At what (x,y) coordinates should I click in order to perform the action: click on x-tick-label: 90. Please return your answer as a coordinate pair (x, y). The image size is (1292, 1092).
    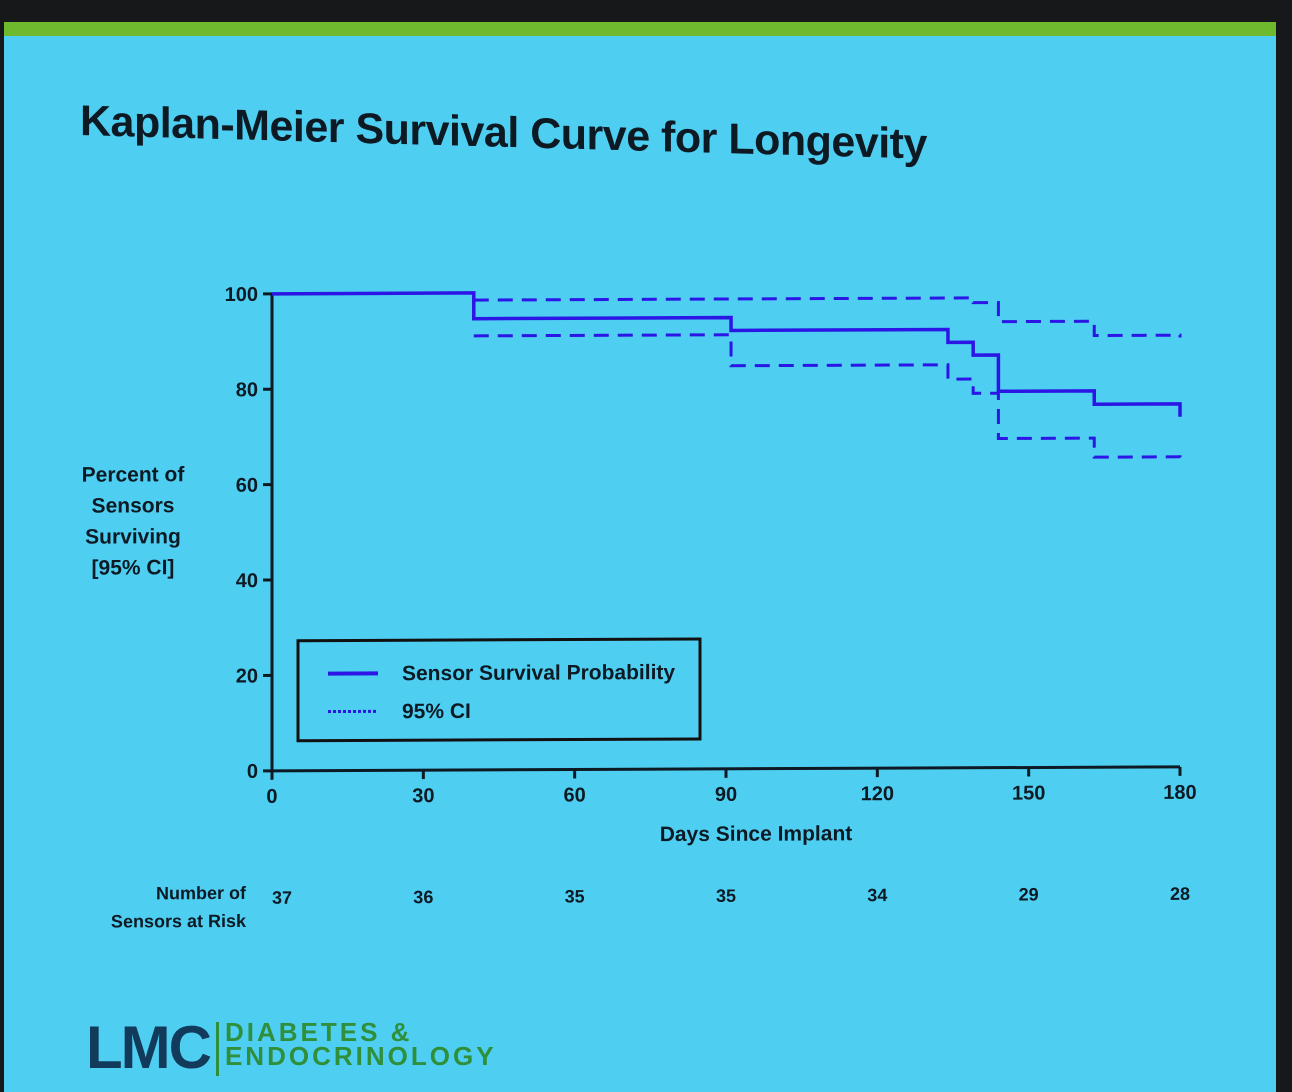
    Looking at the image, I should click on (726, 795).